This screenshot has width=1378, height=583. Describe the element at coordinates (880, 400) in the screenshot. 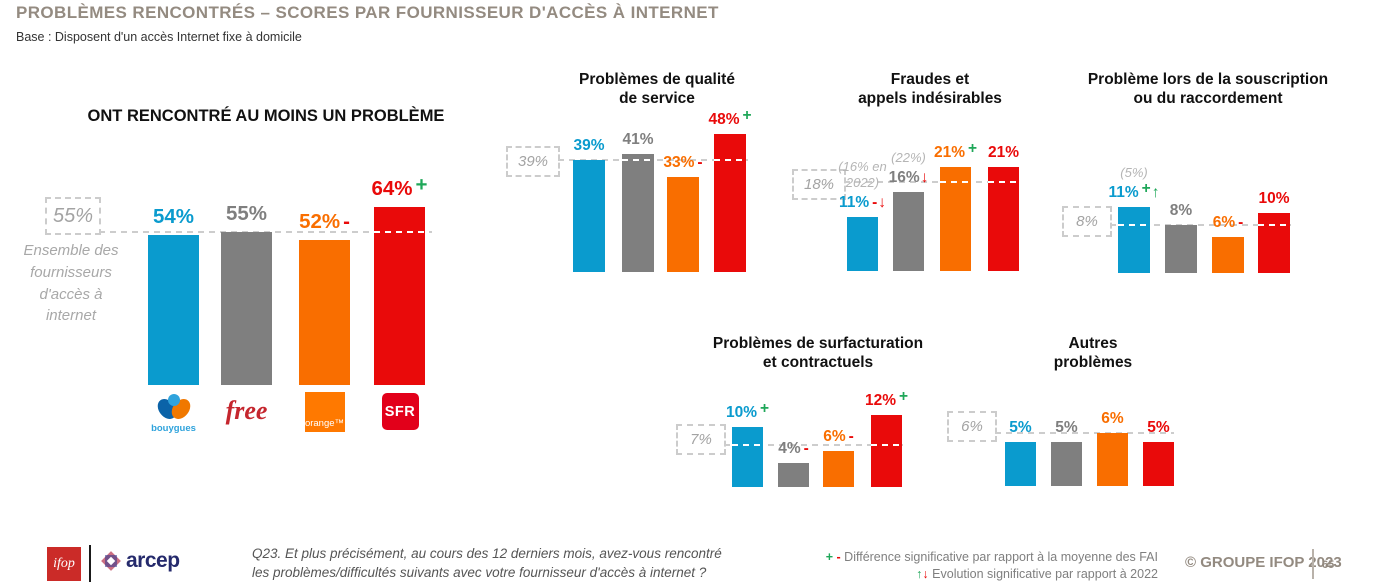

I see `surfacturation-value-sfr: 12%` at that location.